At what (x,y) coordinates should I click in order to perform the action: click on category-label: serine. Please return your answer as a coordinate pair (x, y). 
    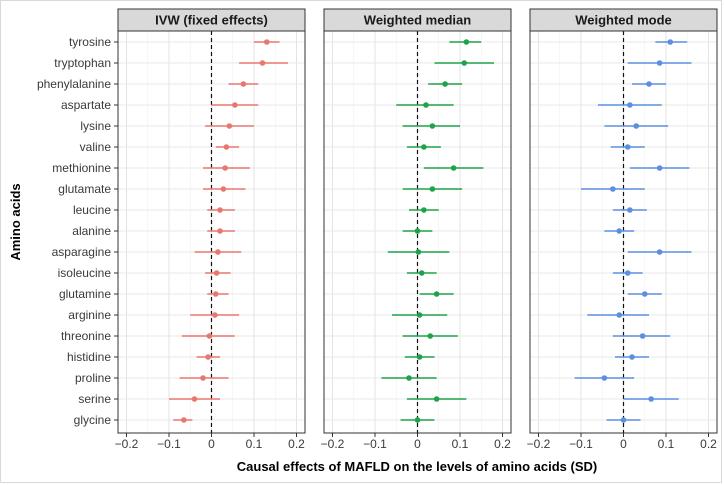
    Looking at the image, I should click on (94, 399).